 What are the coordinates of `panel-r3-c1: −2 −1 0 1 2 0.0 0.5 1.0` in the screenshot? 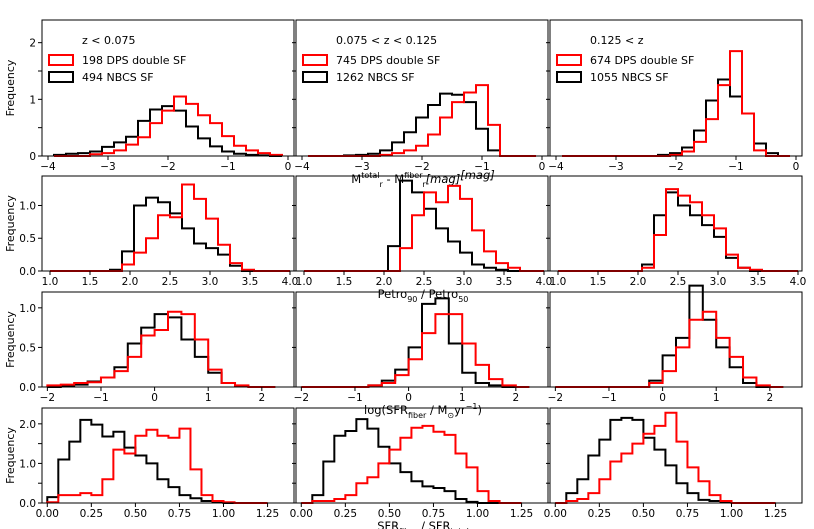 It's located at (157, 347).